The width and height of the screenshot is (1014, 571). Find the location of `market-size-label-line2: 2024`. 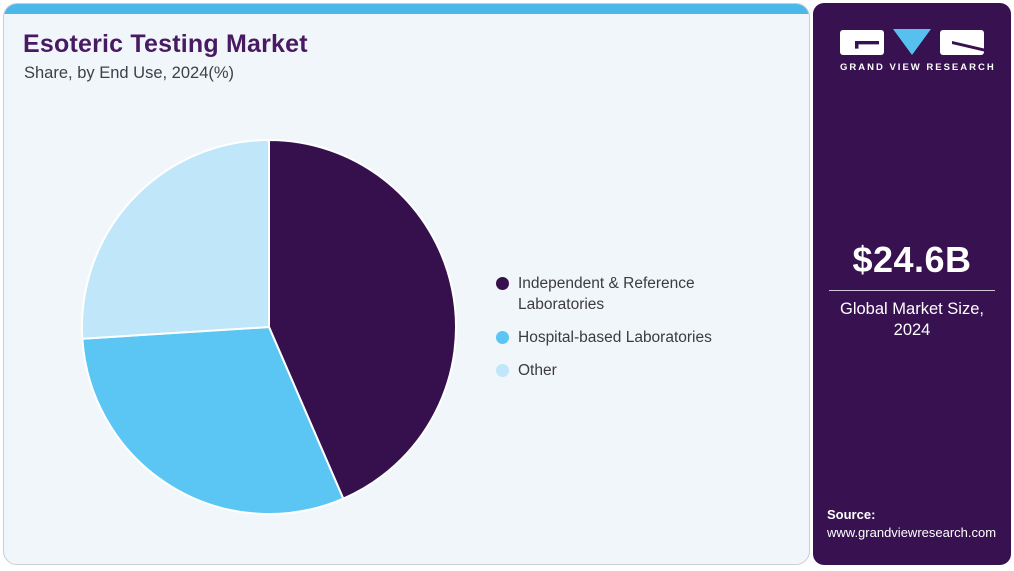

market-size-label-line2: 2024 is located at coordinates (912, 330).